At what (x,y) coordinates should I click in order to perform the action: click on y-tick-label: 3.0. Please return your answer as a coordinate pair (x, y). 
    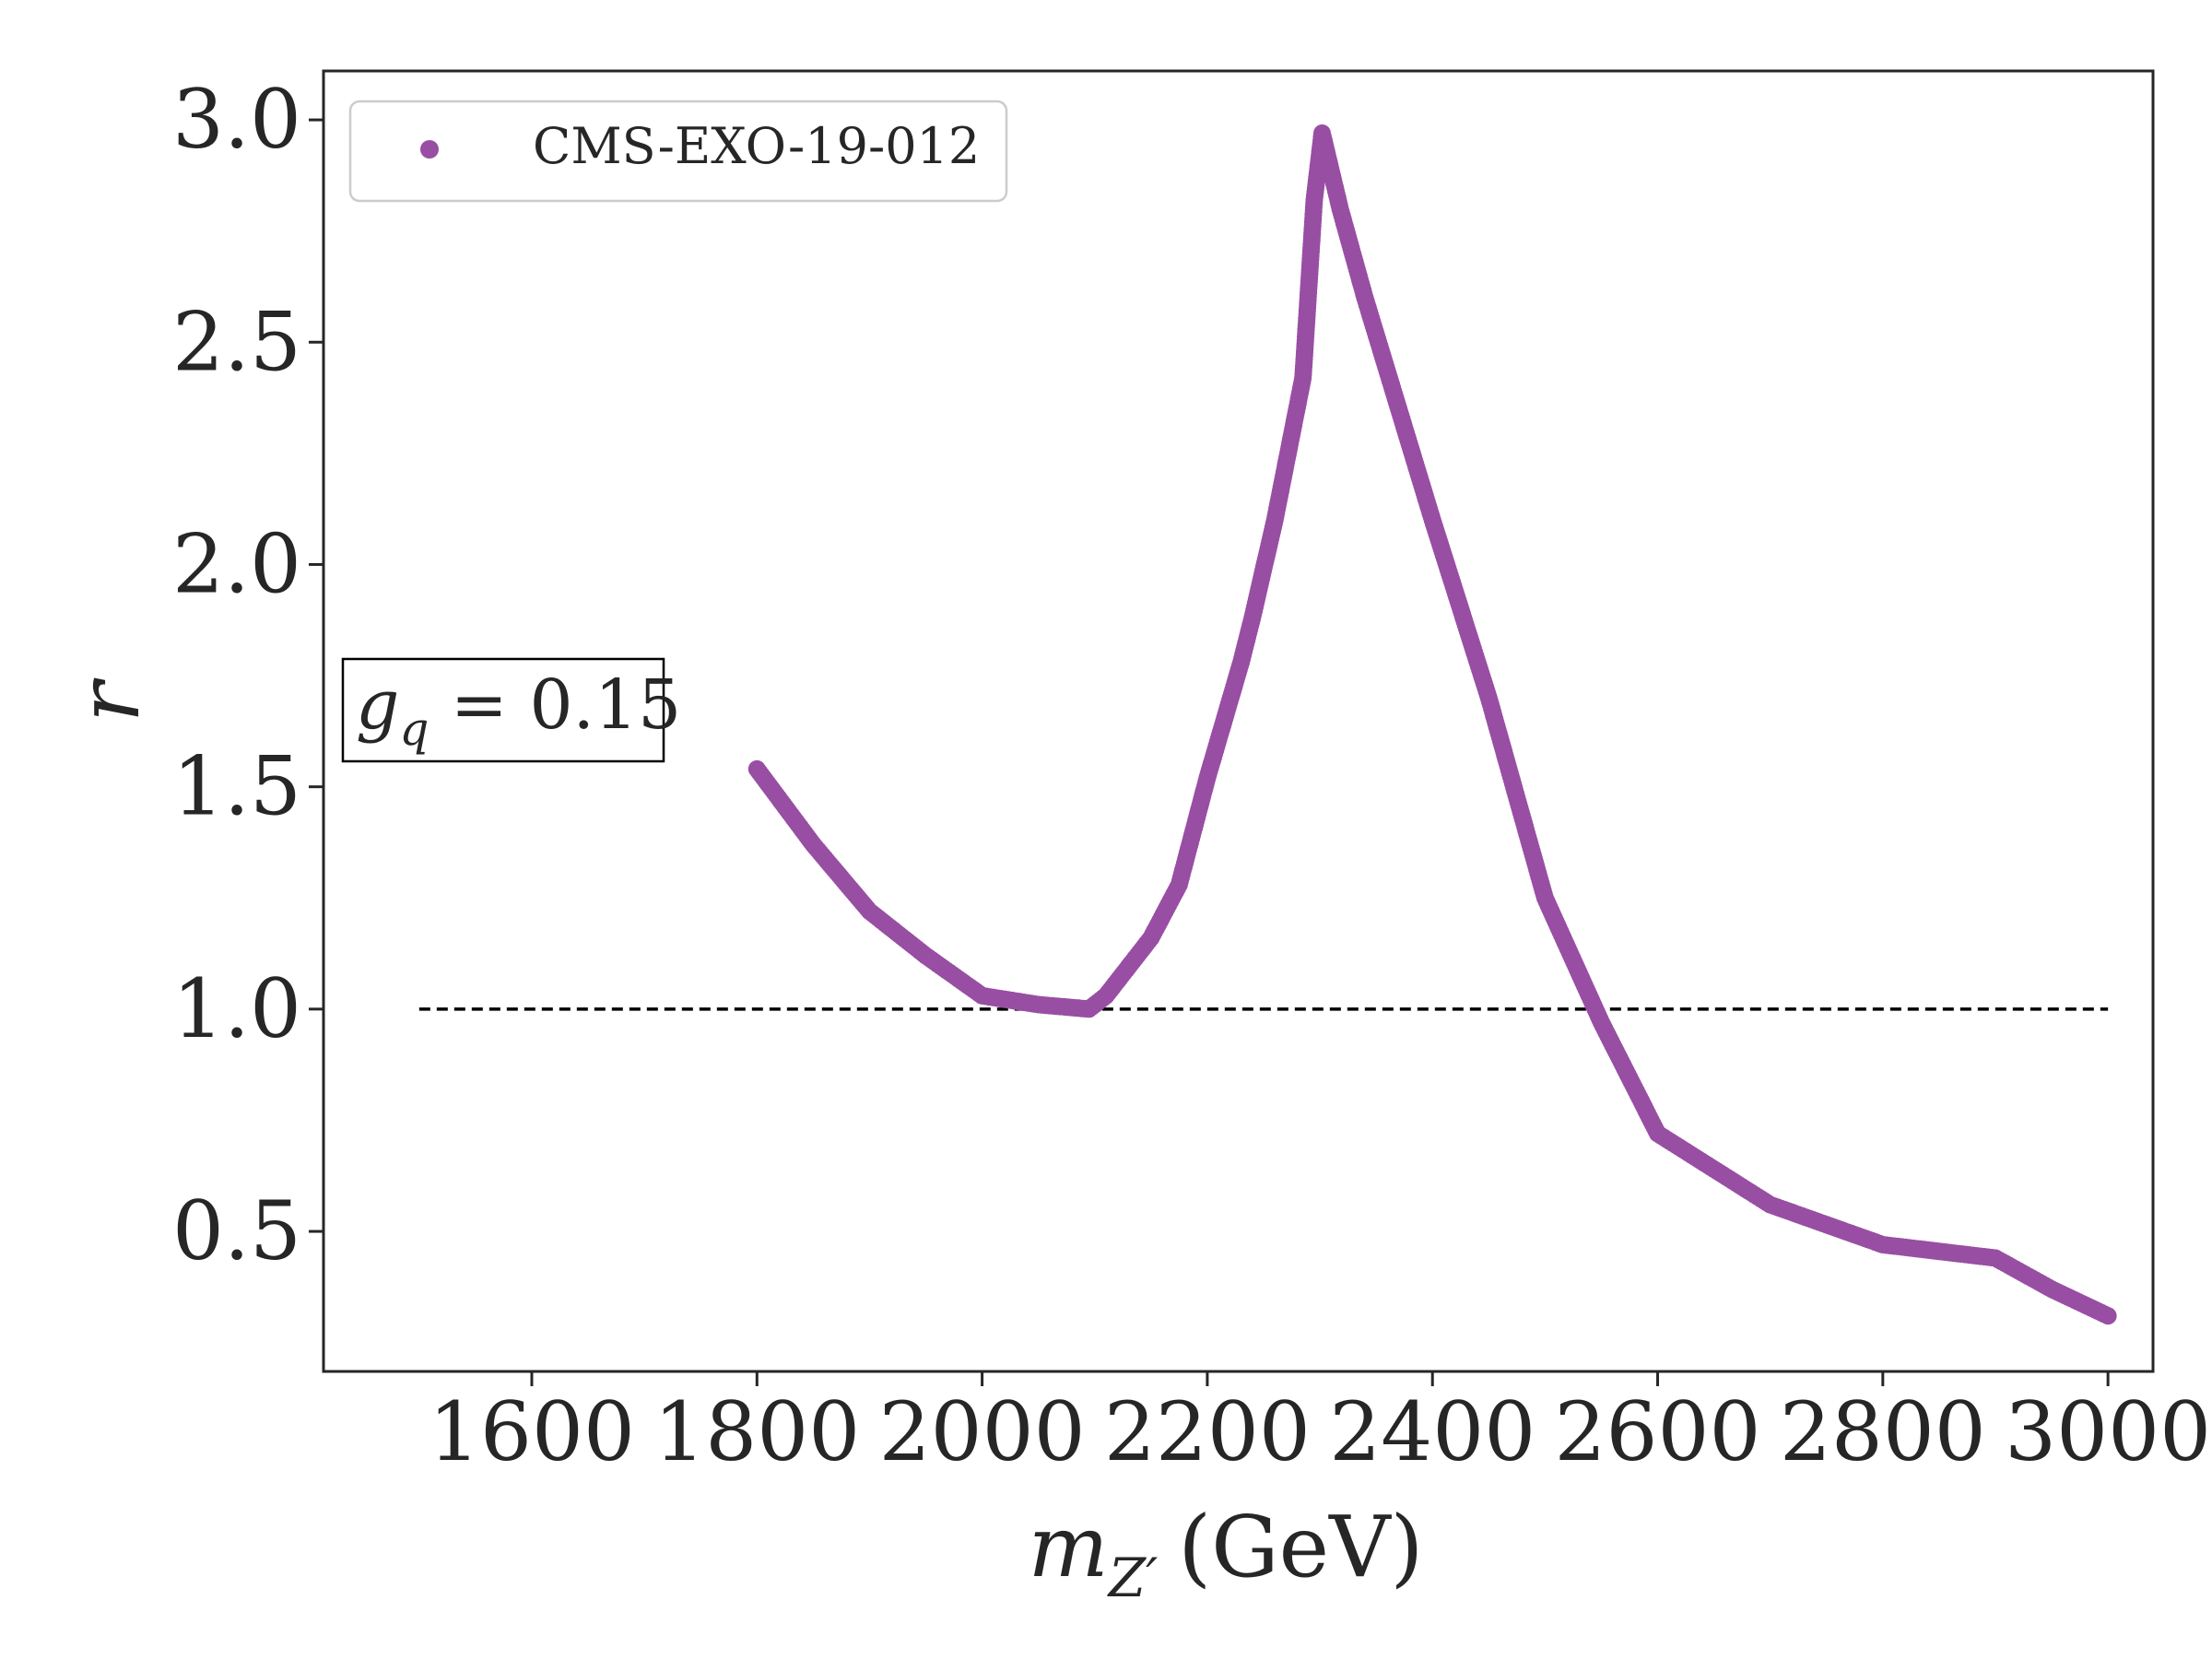
    Looking at the image, I should click on (236, 119).